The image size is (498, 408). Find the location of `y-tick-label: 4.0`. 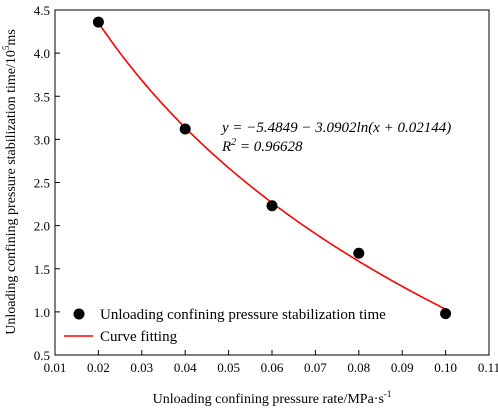

y-tick-label: 4.0 is located at coordinates (42, 53).